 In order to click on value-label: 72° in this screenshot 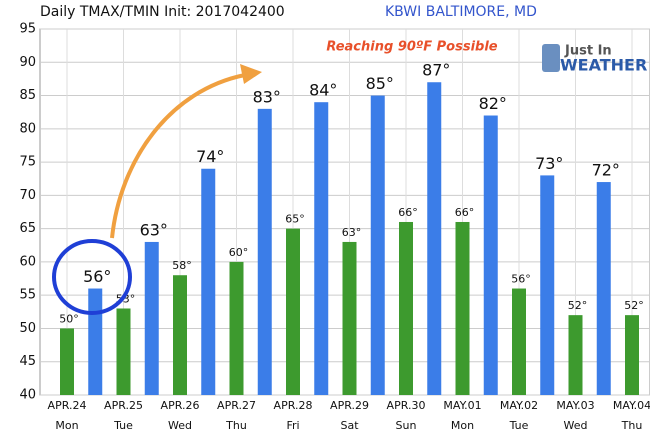, I will do `click(606, 170)`.